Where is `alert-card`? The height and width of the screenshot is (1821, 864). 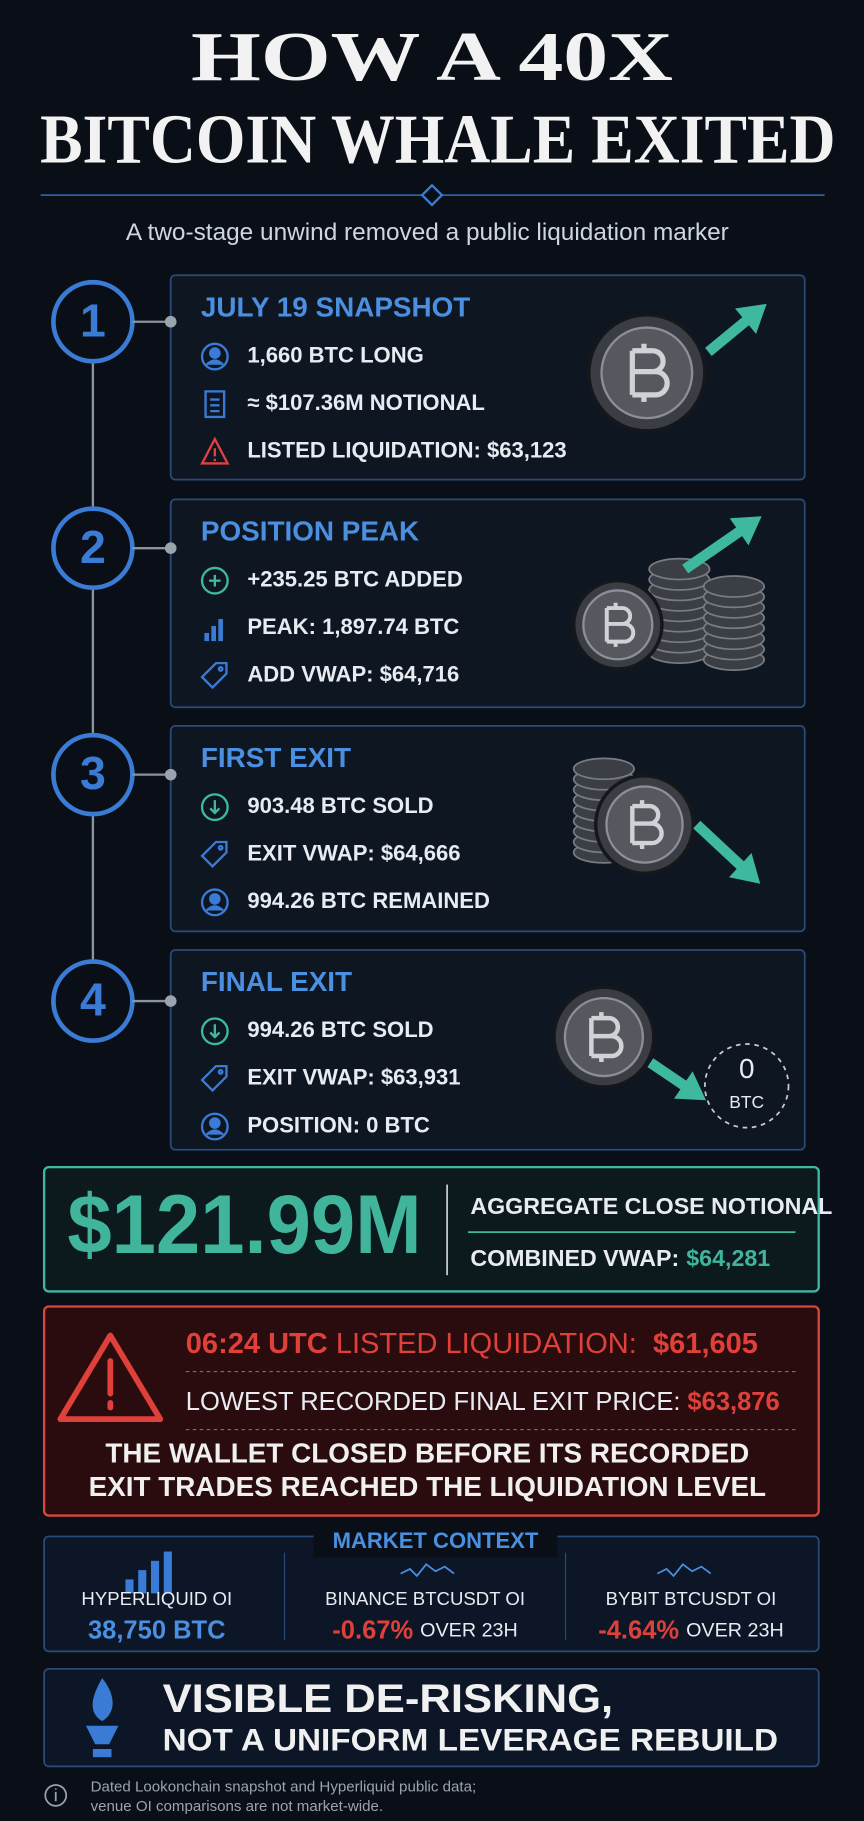 alert-card is located at coordinates (431, 1411).